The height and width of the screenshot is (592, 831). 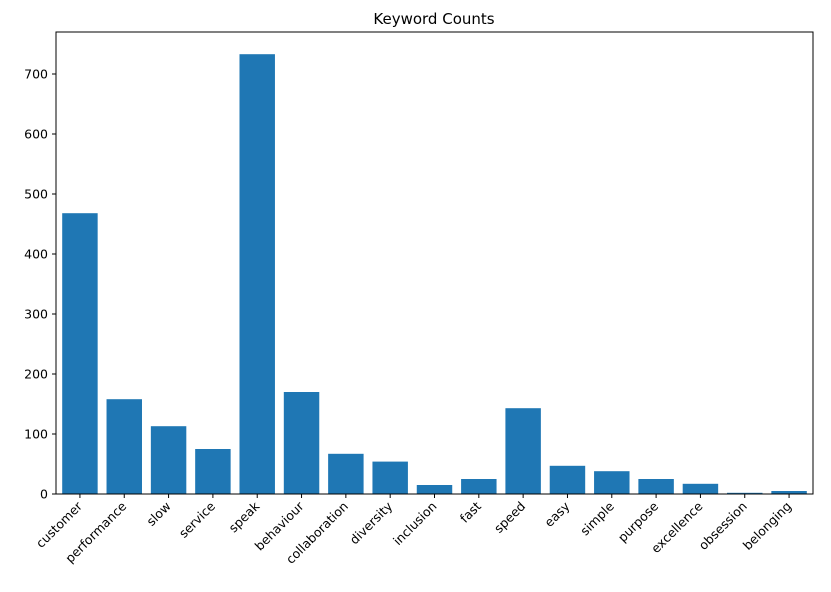 What do you see at coordinates (36, 74) in the screenshot?
I see `y-tick-label: 700` at bounding box center [36, 74].